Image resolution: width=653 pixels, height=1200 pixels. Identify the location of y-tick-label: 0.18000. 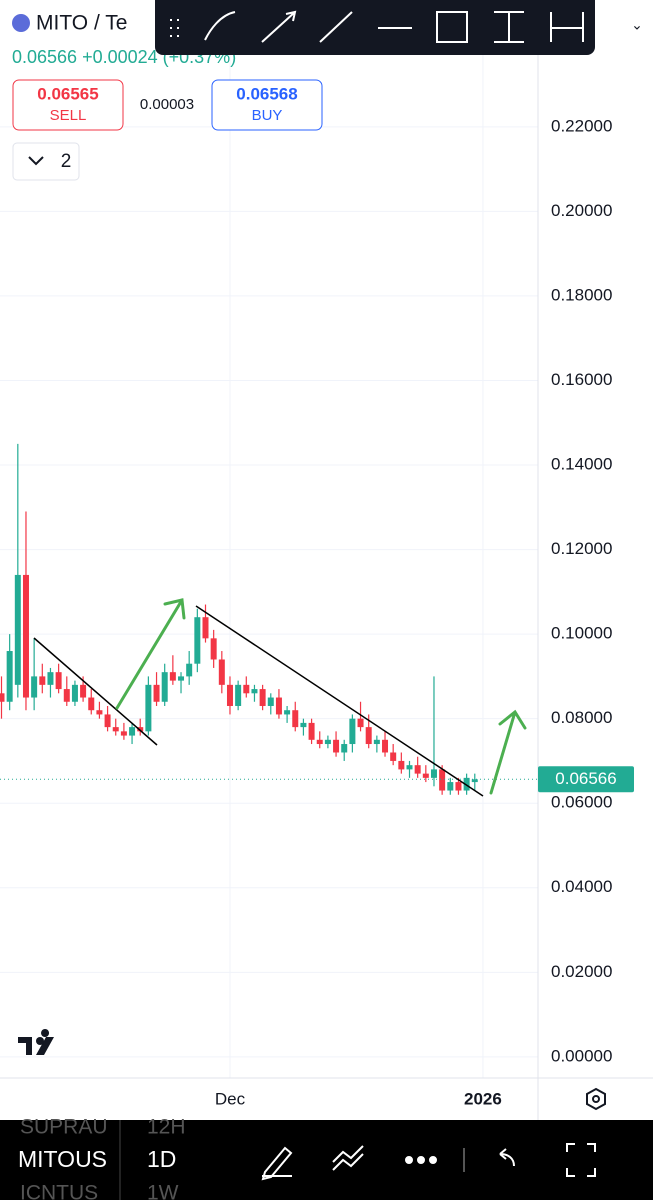
(581, 294).